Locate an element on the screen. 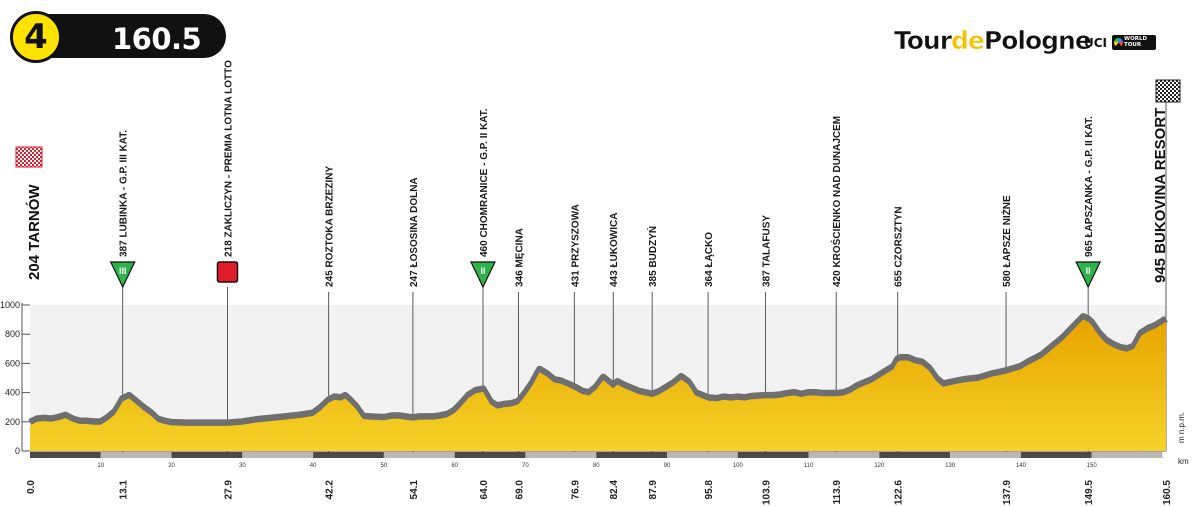 This screenshot has height=506, width=1193. km-marker-label: 160.5 is located at coordinates (1167, 492).